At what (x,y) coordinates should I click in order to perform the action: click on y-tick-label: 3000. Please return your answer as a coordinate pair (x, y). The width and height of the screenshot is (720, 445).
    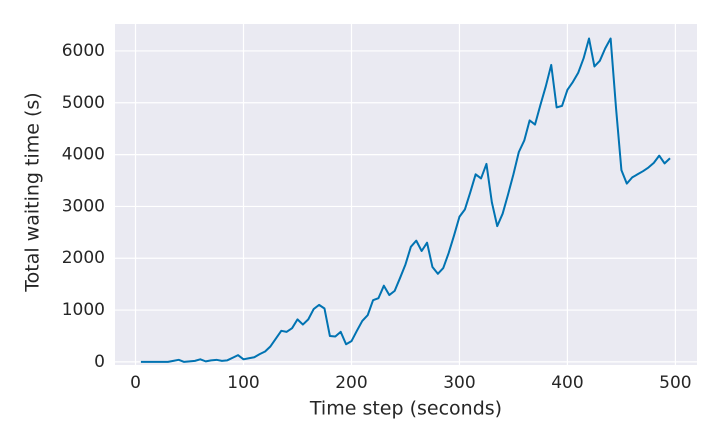
    Looking at the image, I should click on (83, 206).